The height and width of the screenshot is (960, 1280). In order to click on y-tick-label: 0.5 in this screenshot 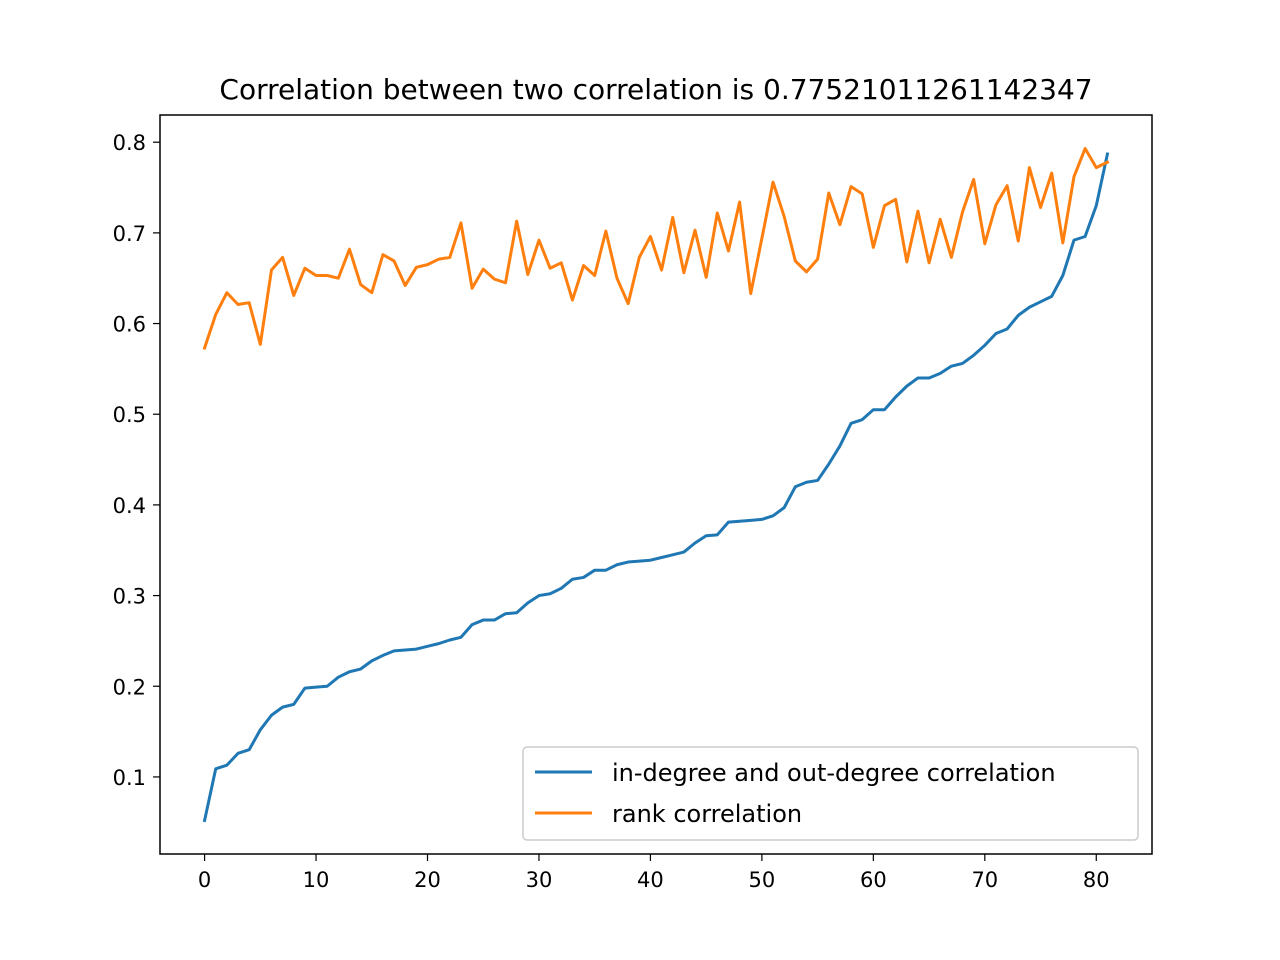, I will do `click(129, 415)`.